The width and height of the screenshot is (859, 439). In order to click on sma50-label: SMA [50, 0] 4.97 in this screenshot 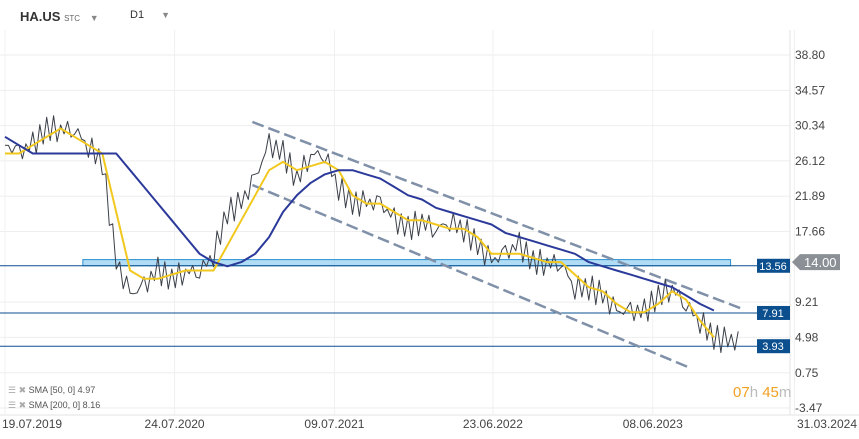, I will do `click(62, 390)`.